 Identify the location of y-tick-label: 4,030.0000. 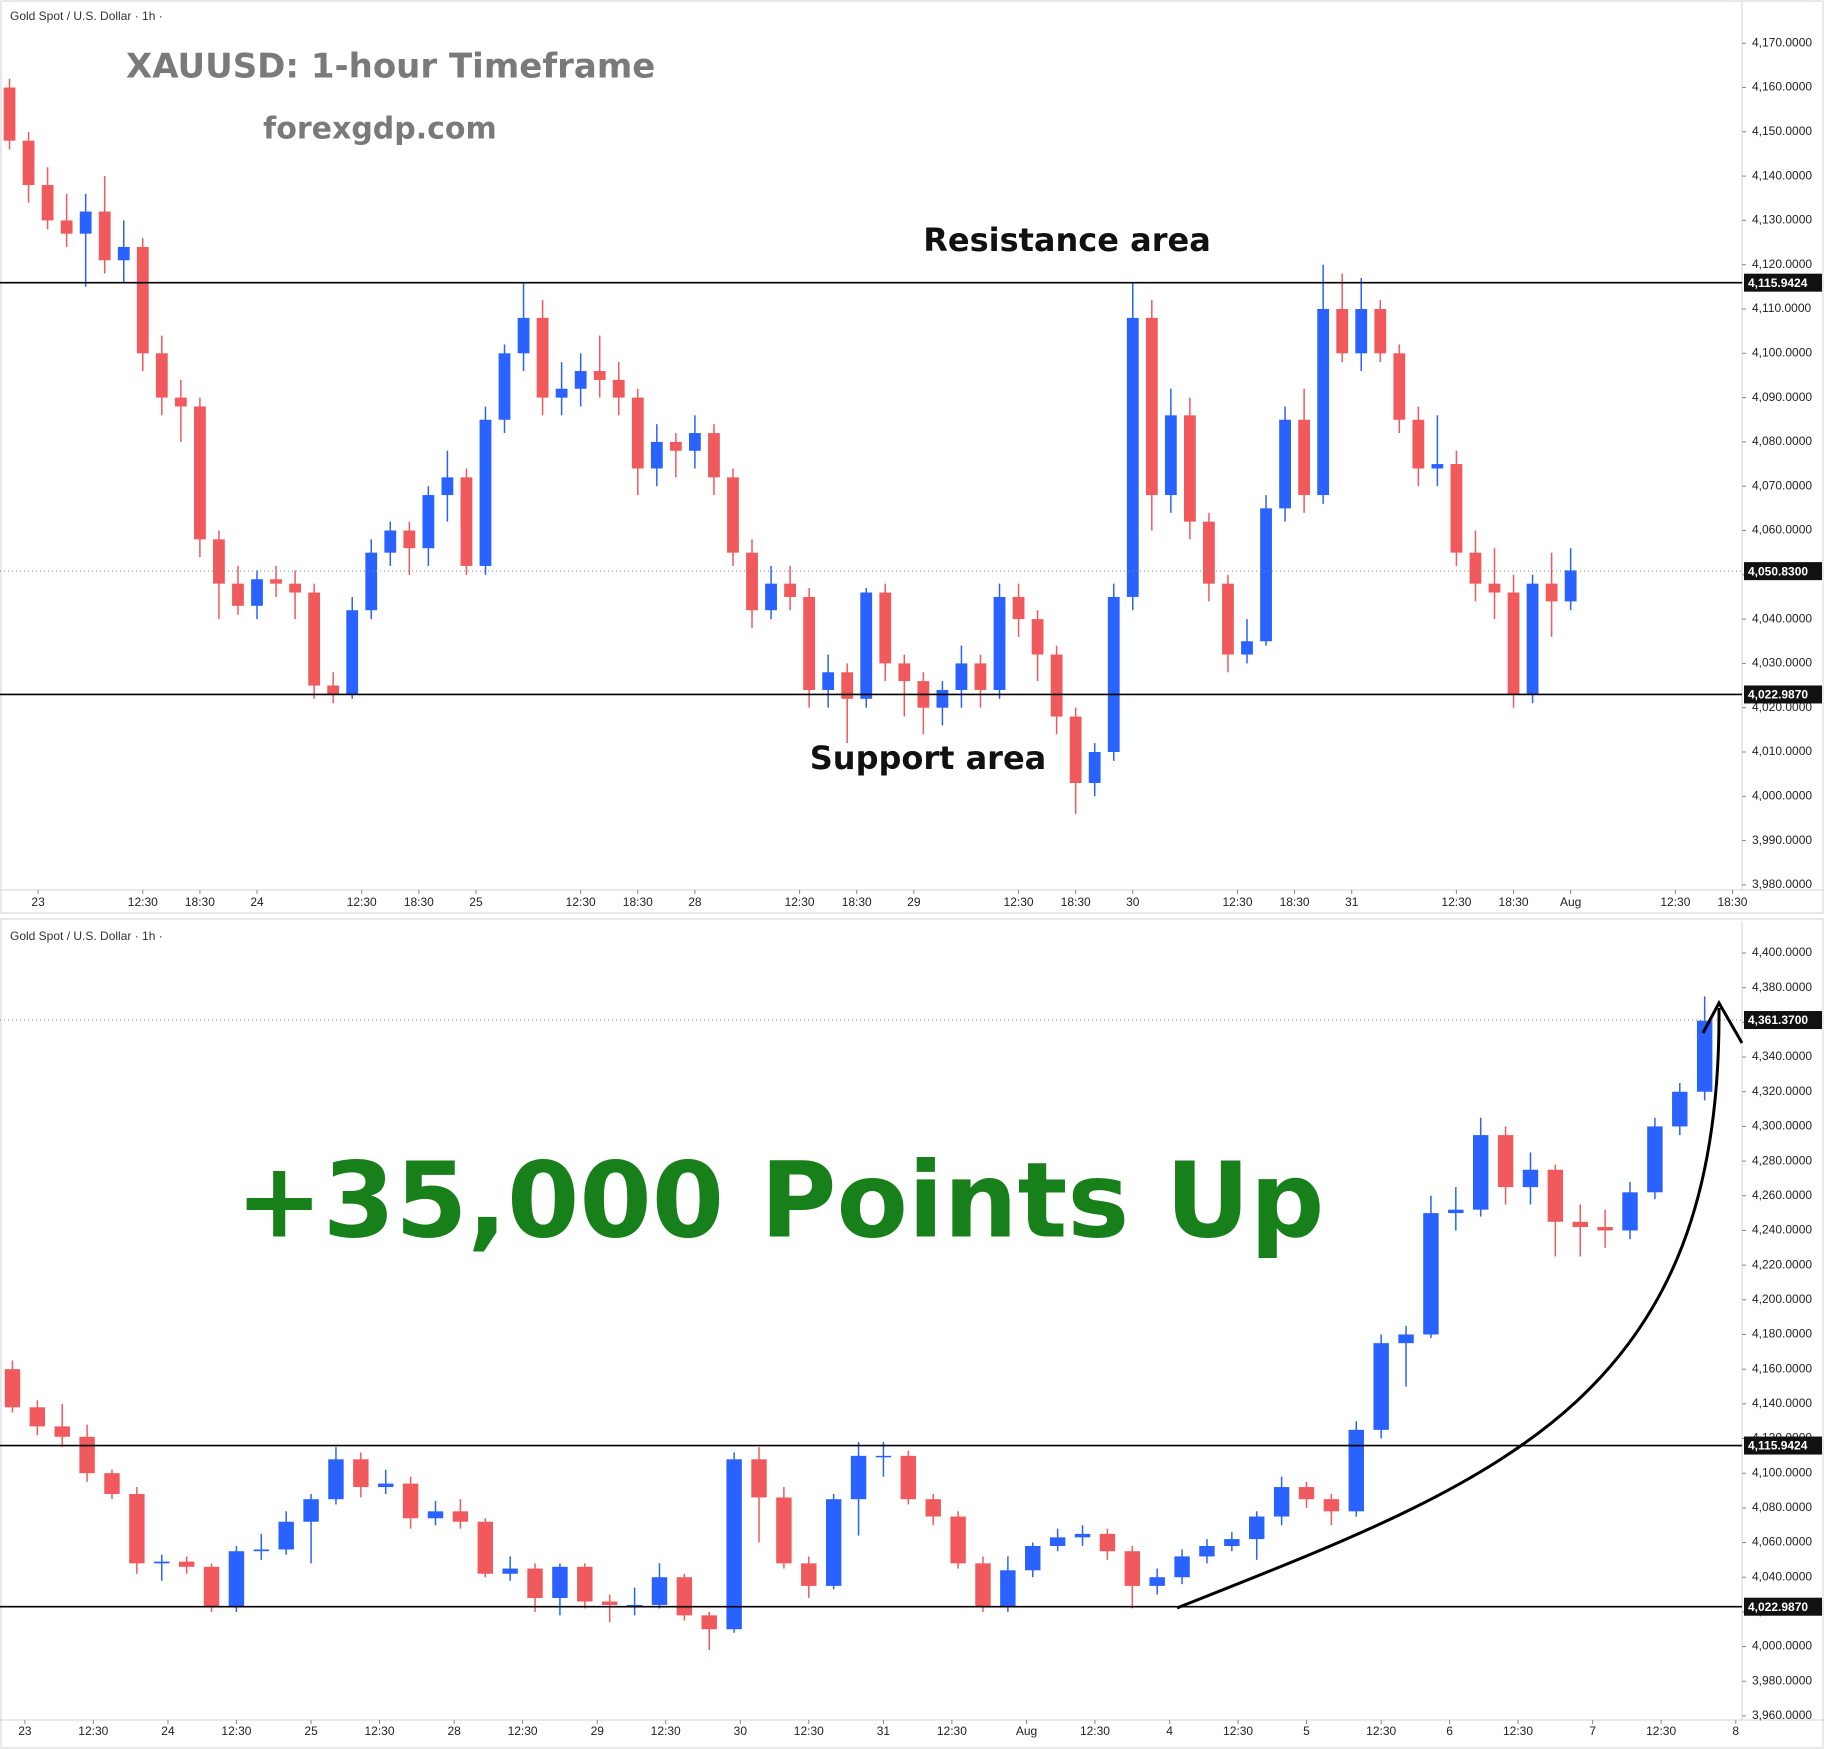
(1782, 663).